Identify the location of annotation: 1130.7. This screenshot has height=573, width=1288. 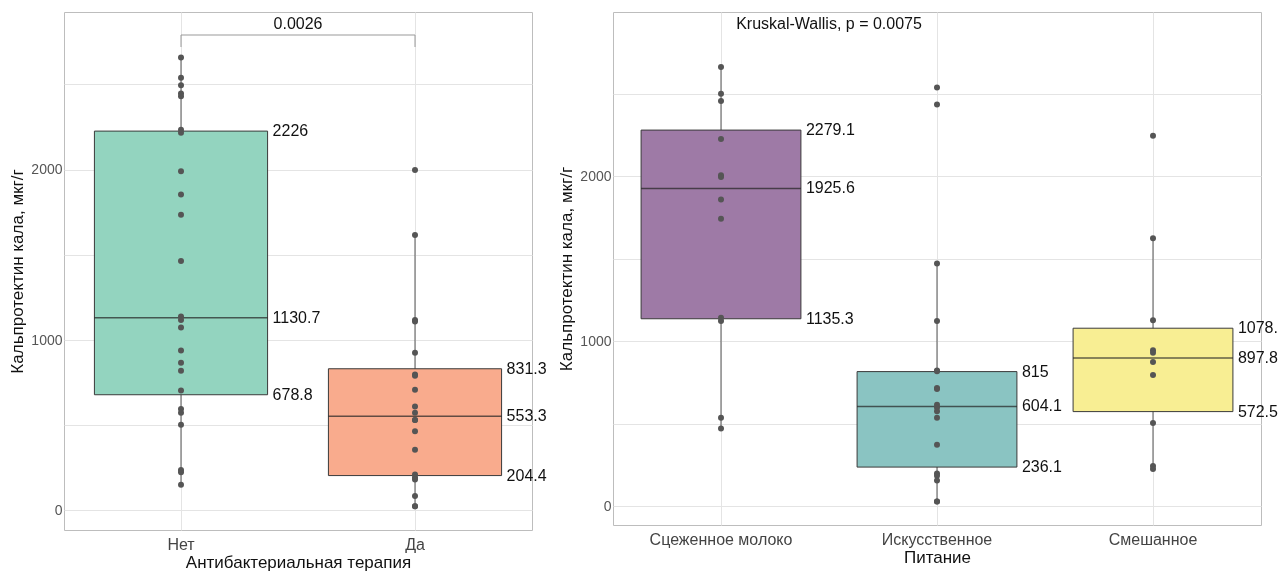
(296, 317).